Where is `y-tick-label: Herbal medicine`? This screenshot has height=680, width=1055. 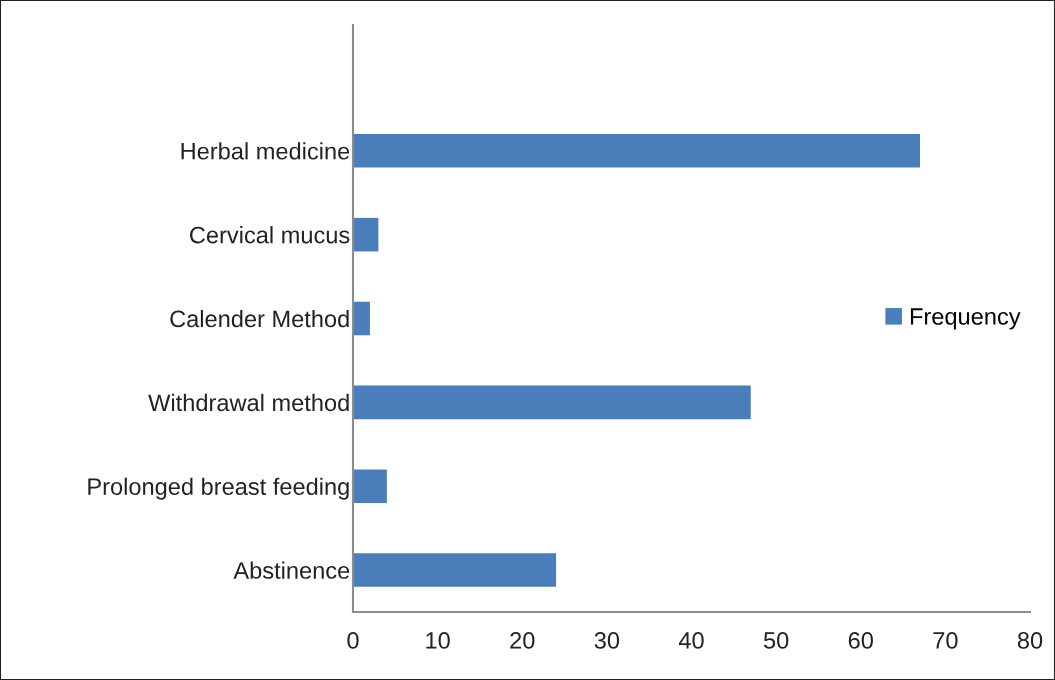
y-tick-label: Herbal medicine is located at coordinates (265, 151).